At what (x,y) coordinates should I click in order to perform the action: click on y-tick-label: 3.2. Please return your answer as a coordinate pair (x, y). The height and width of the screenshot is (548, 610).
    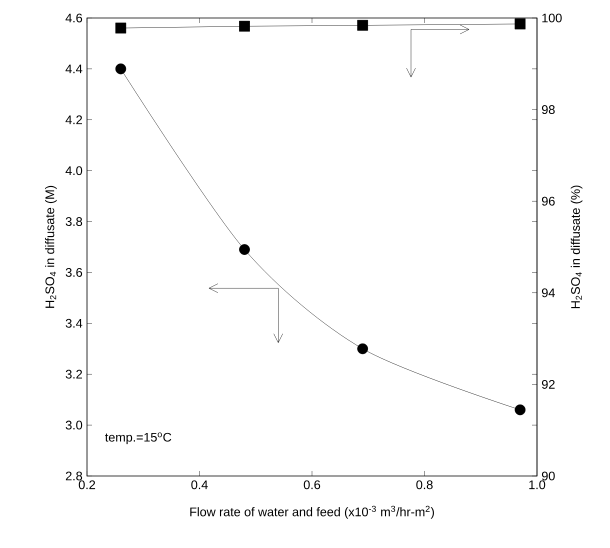
    Looking at the image, I should click on (74, 374).